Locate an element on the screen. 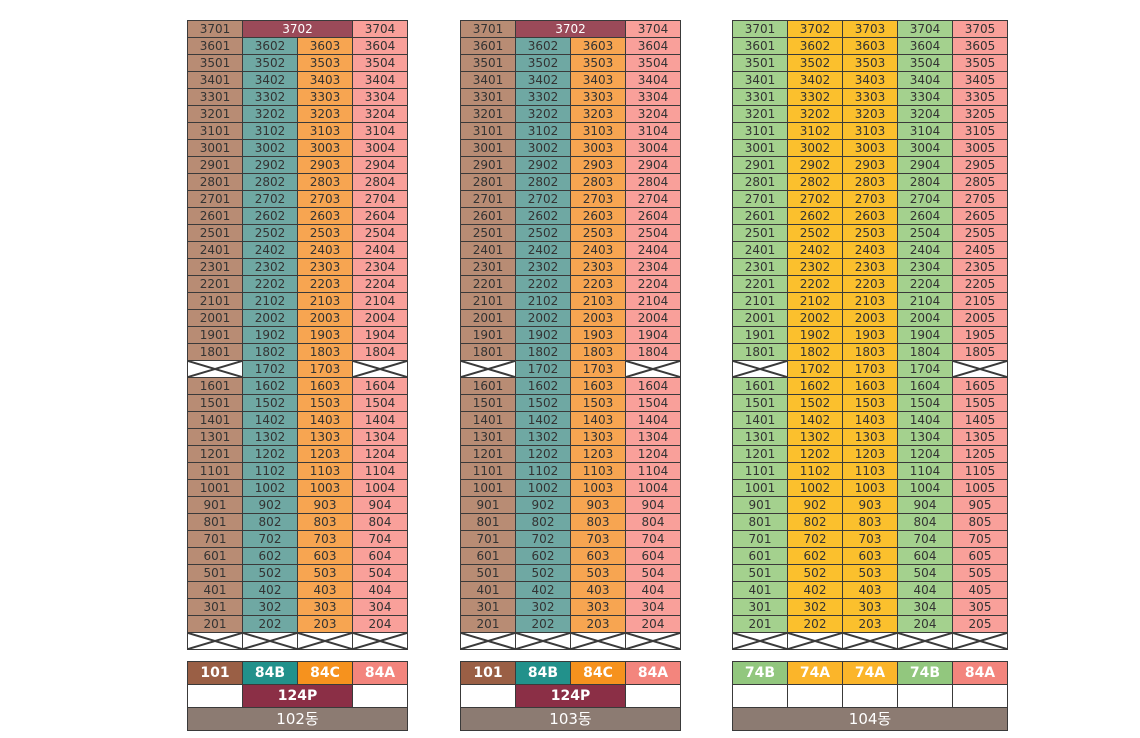 The width and height of the screenshot is (1140, 738). unit-2304: 2304 is located at coordinates (925, 267).